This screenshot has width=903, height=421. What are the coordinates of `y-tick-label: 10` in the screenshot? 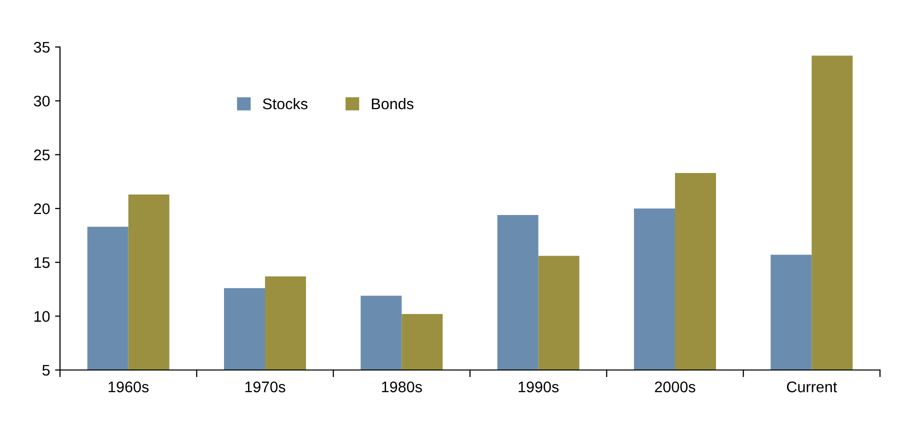 It's located at (42, 316).